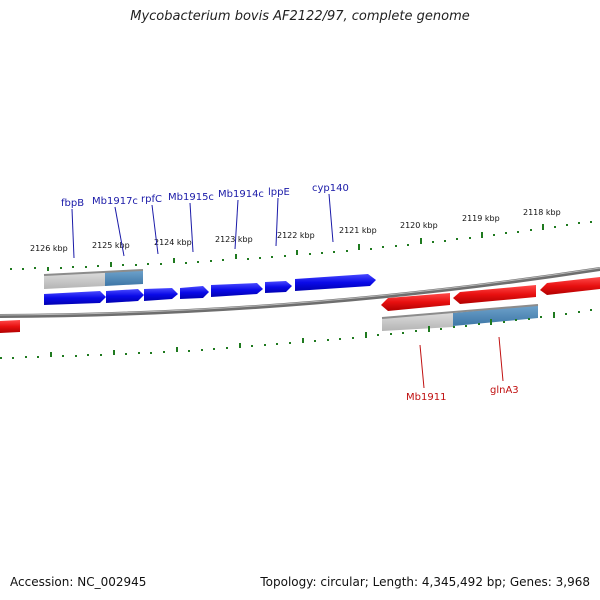 This screenshot has width=600, height=600. I want to click on upper-scale-ruler, so click(301, 246).